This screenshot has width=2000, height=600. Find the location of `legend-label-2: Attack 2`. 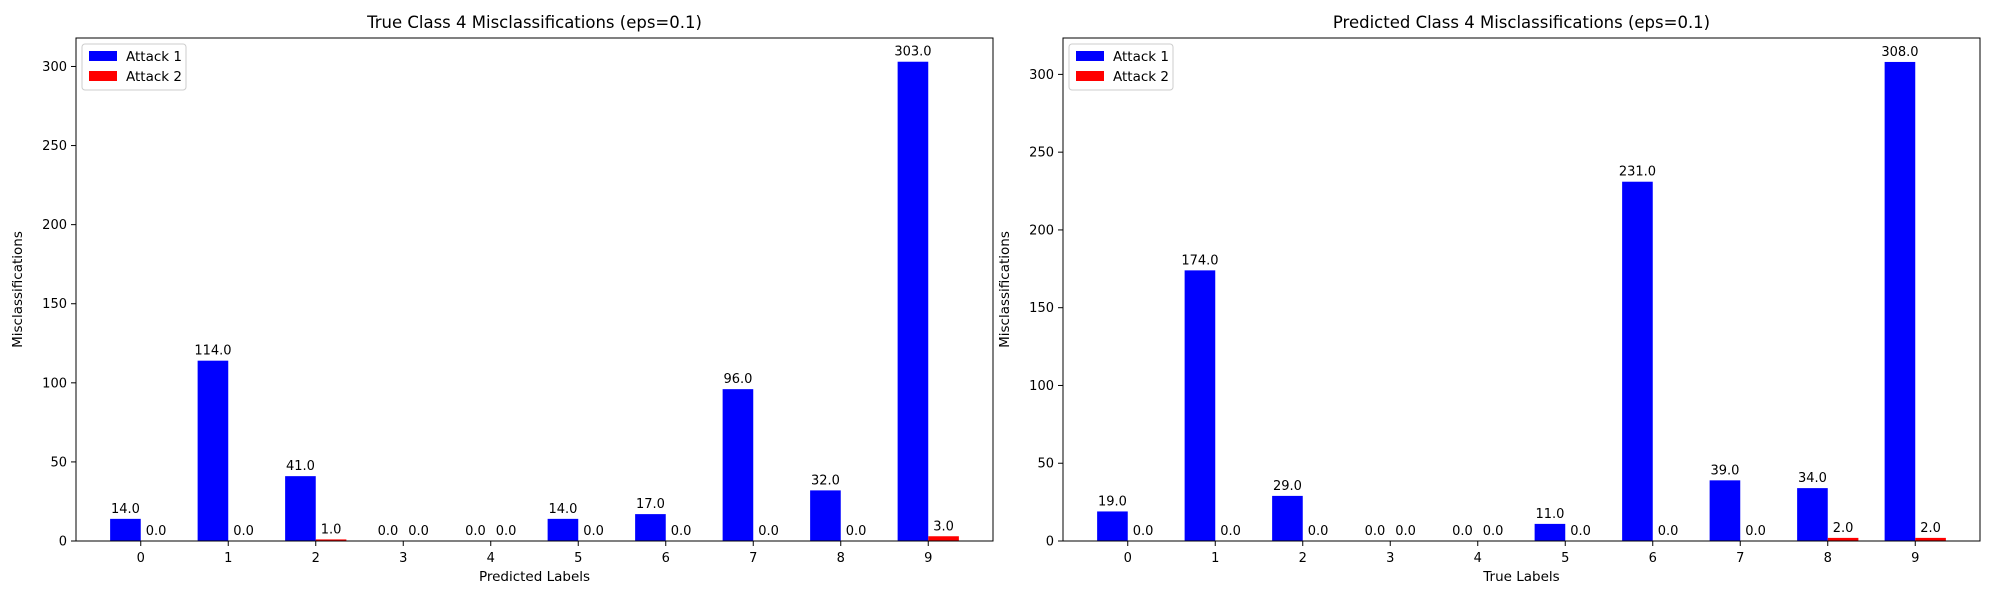

legend-label-2: Attack 2 is located at coordinates (1141, 77).